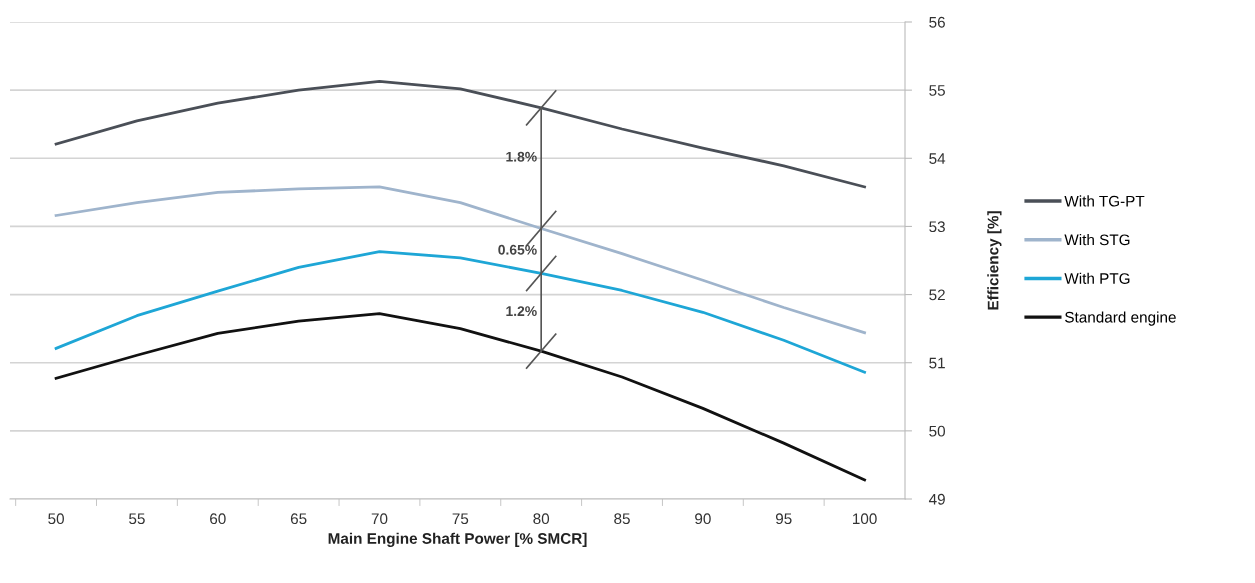 The image size is (1255, 583). Describe the element at coordinates (298, 519) in the screenshot. I see `x-tick-label: 65` at that location.